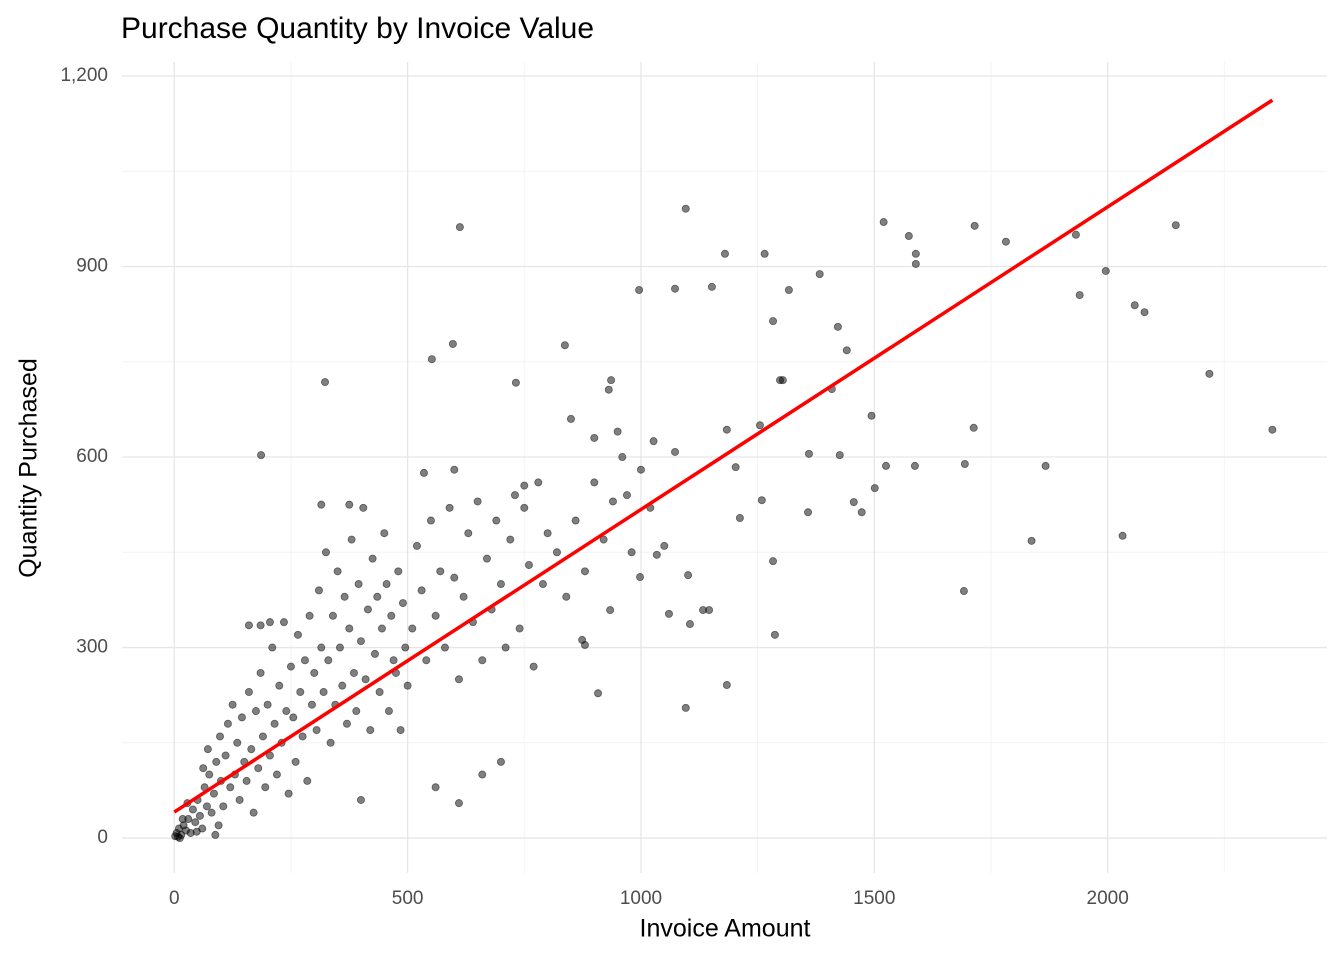  What do you see at coordinates (84, 75) in the screenshot?
I see `y-tick-label: 1,200` at bounding box center [84, 75].